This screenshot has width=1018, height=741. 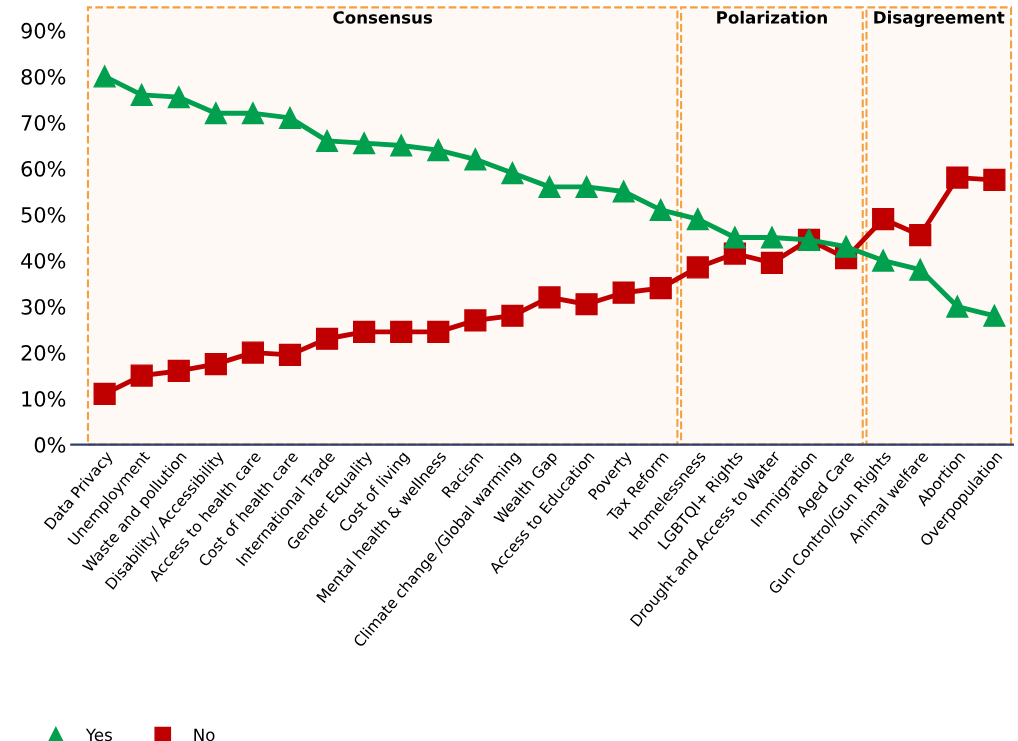 What do you see at coordinates (43, 260) in the screenshot?
I see `y-tick-label: 40%` at bounding box center [43, 260].